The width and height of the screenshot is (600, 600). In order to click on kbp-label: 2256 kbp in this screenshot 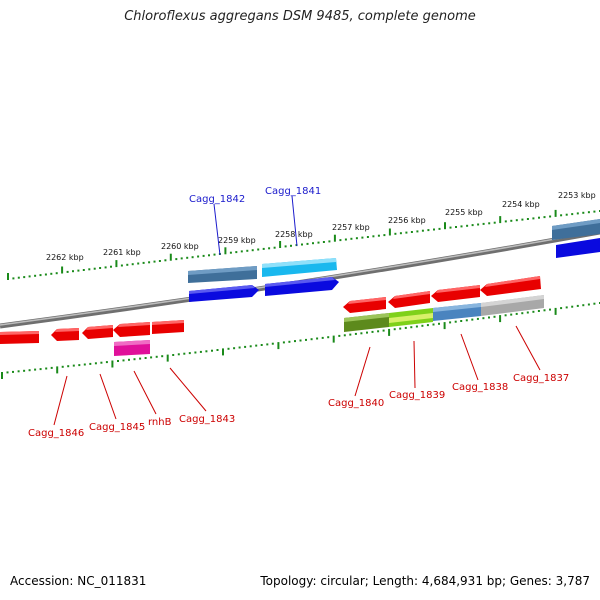, I will do `click(407, 220)`.